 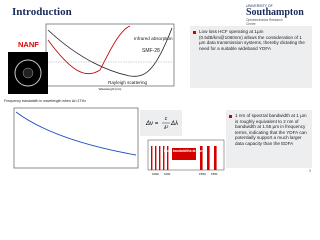 I want to click on formula-box, so click(x=161, y=123).